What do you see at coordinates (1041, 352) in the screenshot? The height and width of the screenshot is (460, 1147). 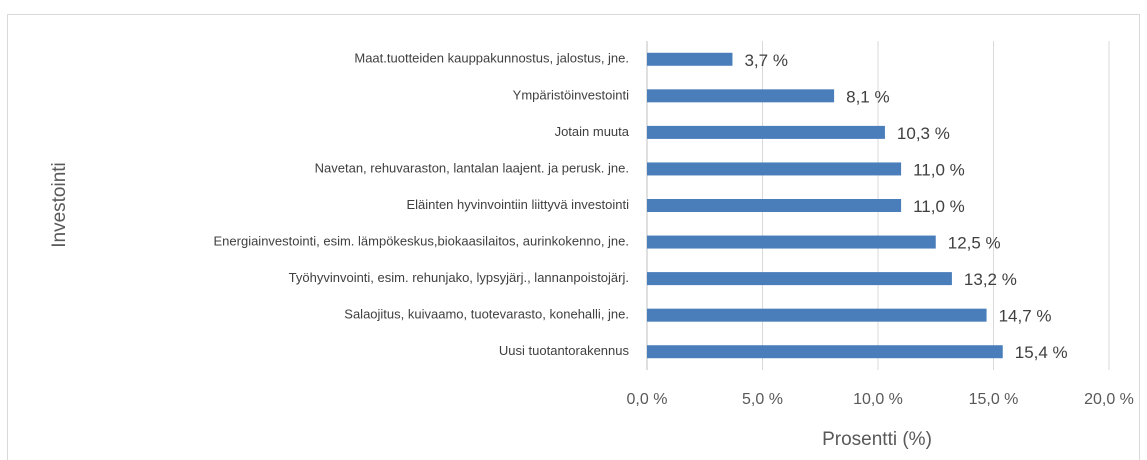 I see `data-label: 15,4 %` at bounding box center [1041, 352].